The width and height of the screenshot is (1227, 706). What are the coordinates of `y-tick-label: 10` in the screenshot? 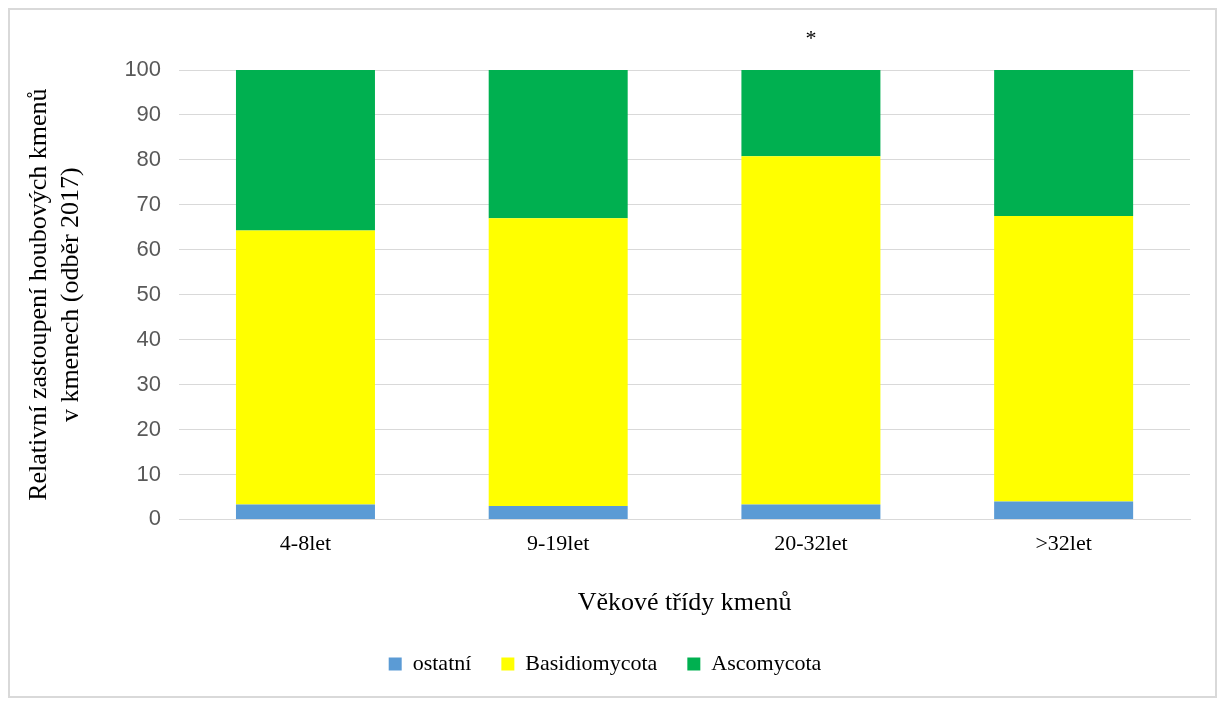 It's located at (149, 473).